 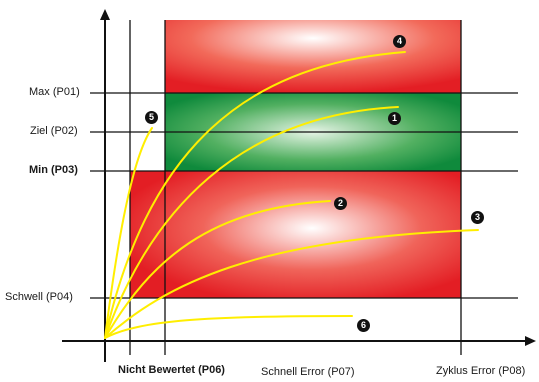 I want to click on label-p04: Schwell (P04), so click(x=39, y=297).